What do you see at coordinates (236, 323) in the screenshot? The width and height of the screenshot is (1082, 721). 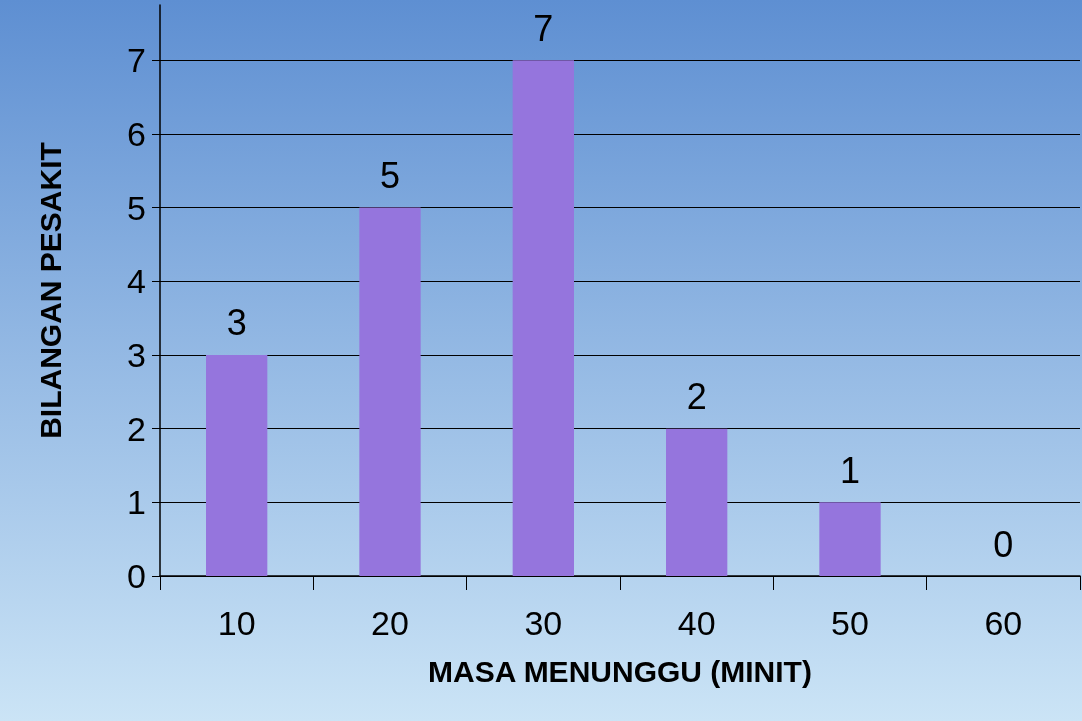 I see `data-label: 3` at bounding box center [236, 323].